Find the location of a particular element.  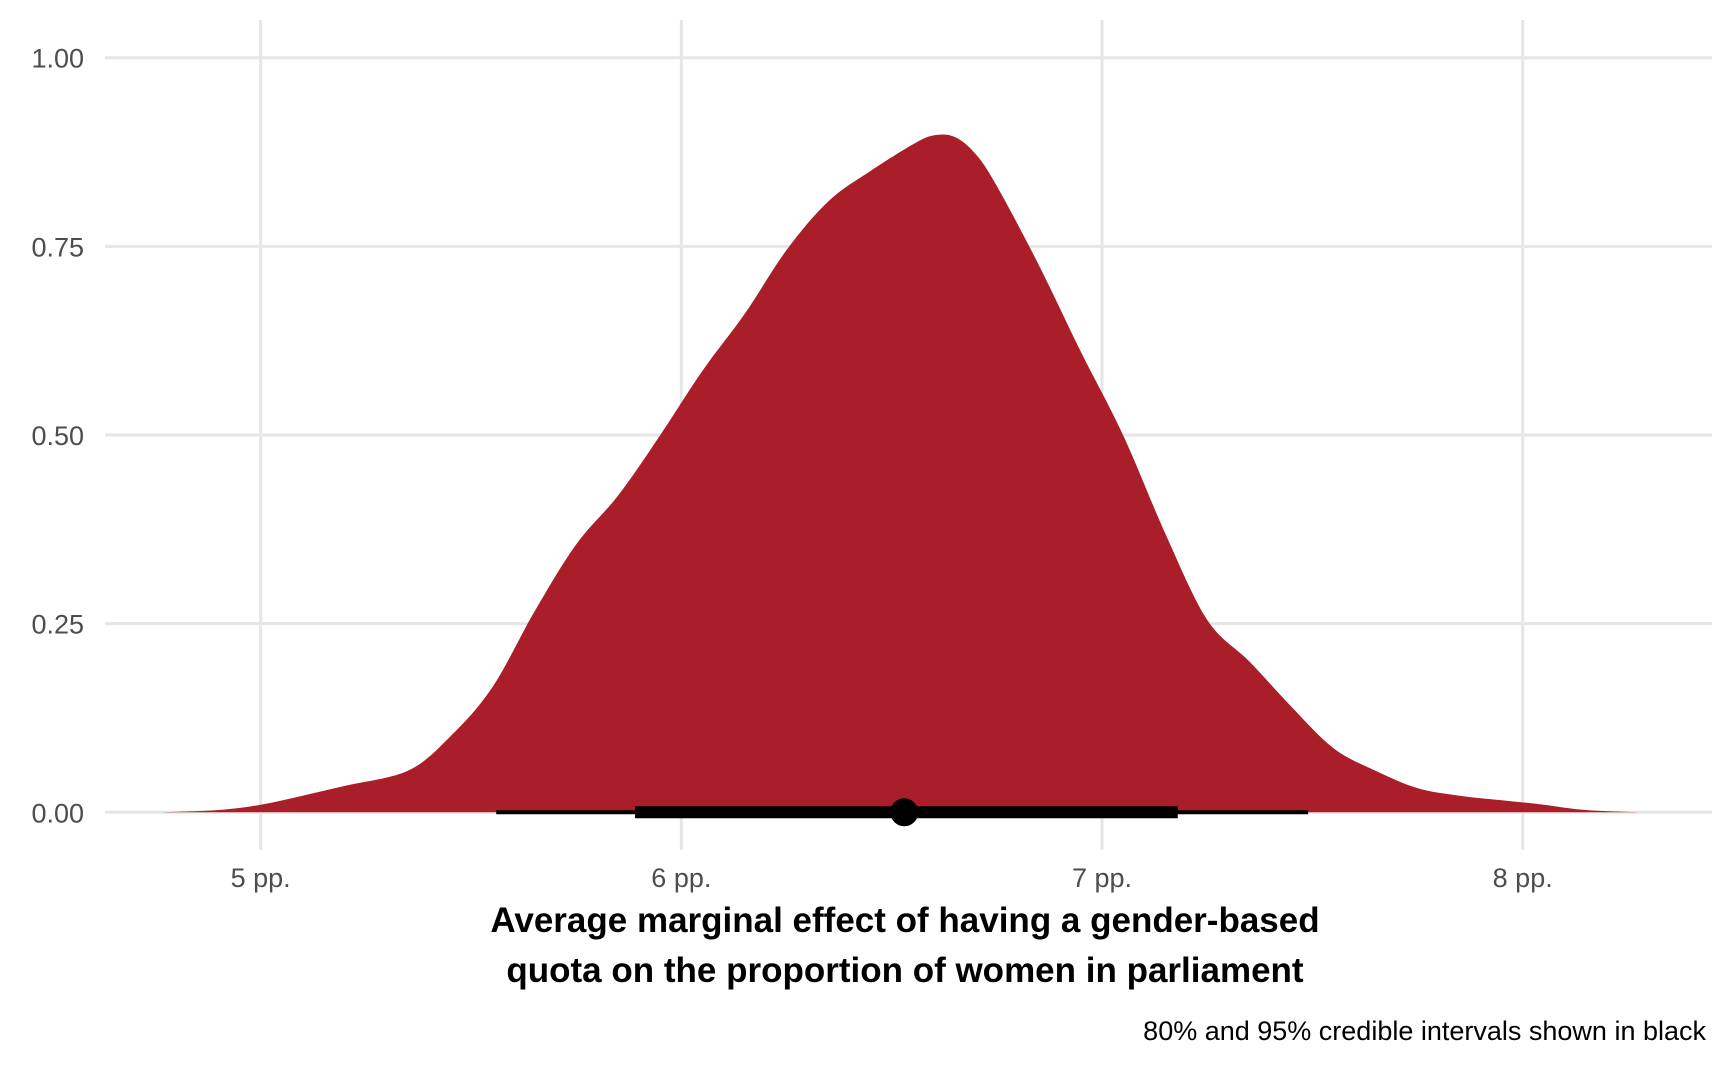

x-axis-tick-labels: 5 pp. 6 pp. 7 pp. 8 pp. is located at coordinates (892, 878).